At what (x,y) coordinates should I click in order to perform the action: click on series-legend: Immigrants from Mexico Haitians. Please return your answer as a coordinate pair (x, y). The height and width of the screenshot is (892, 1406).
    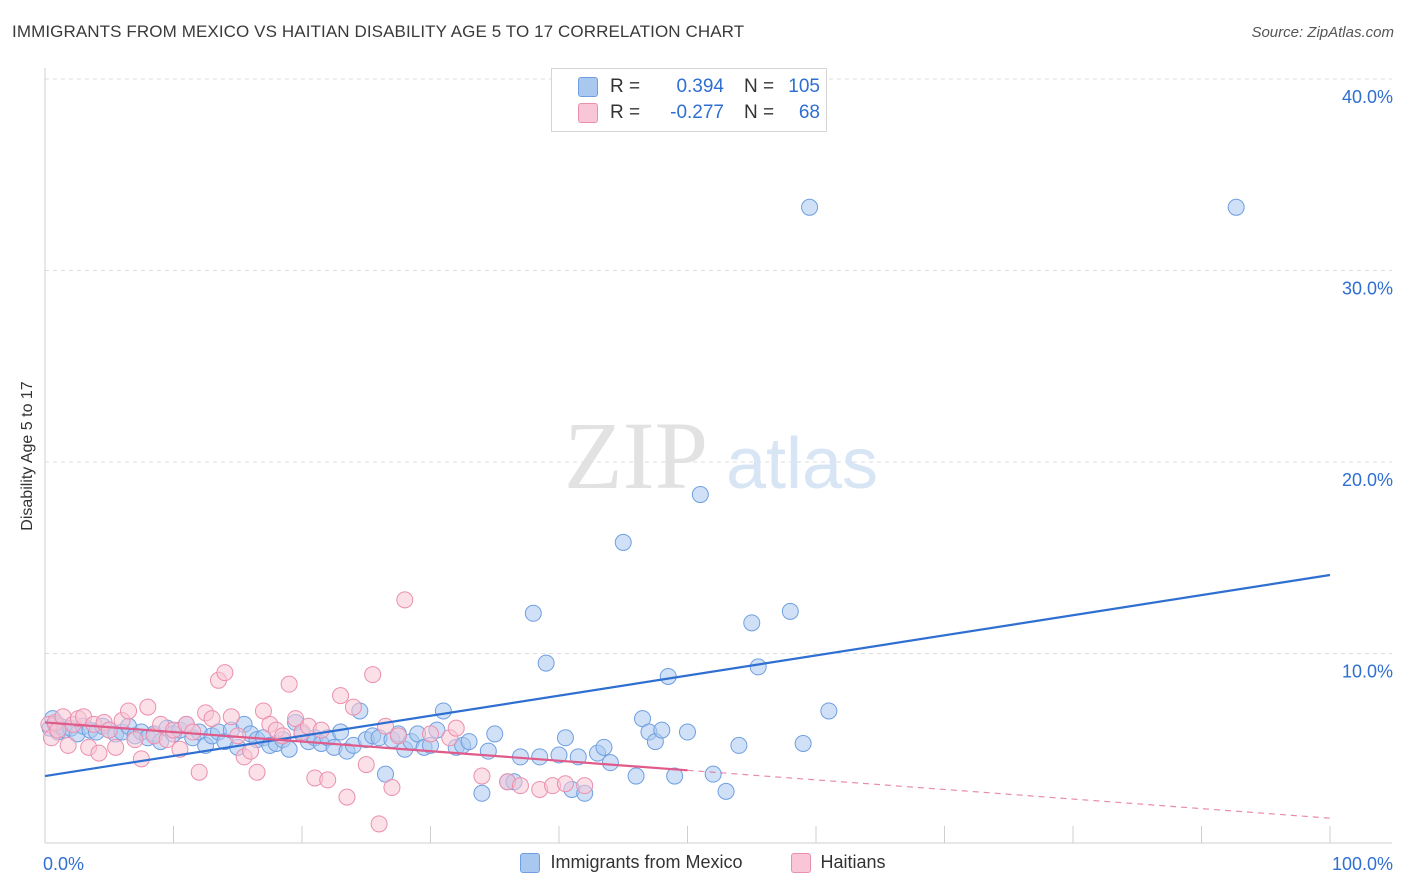
    Looking at the image, I should click on (703, 862).